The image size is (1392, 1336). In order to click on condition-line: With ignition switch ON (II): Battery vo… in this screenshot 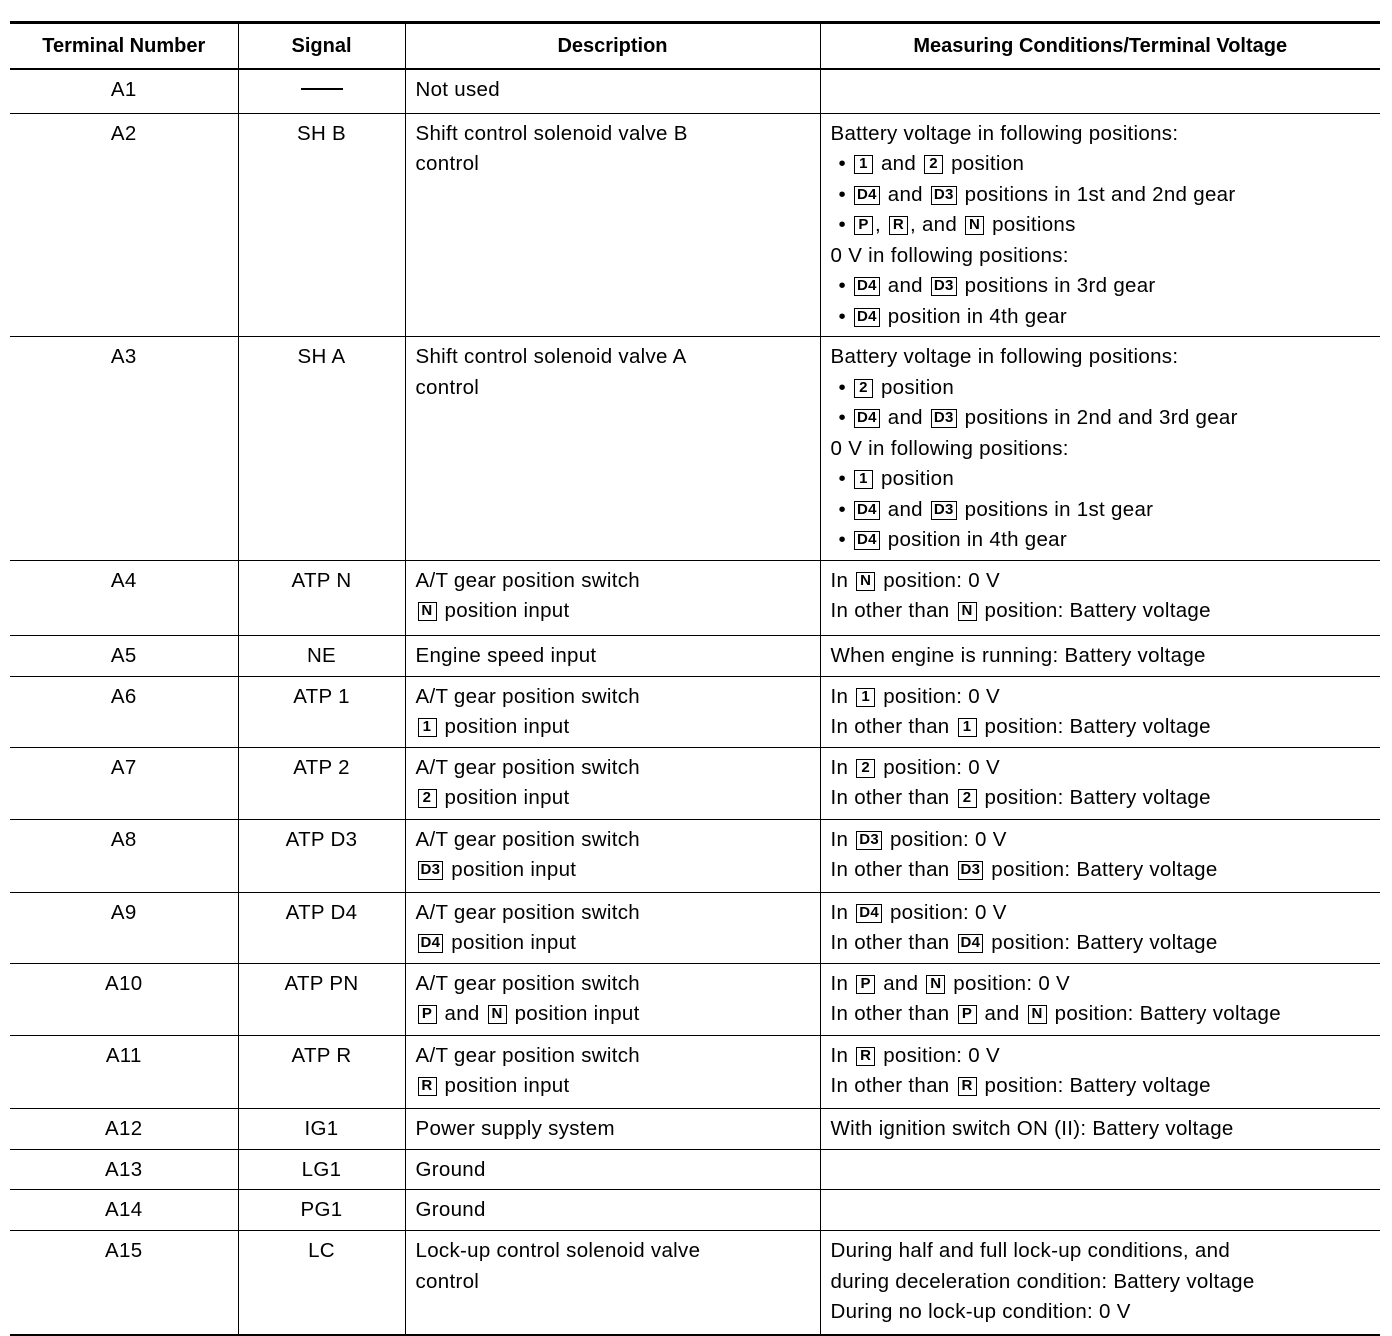, I will do `click(1032, 1128)`.